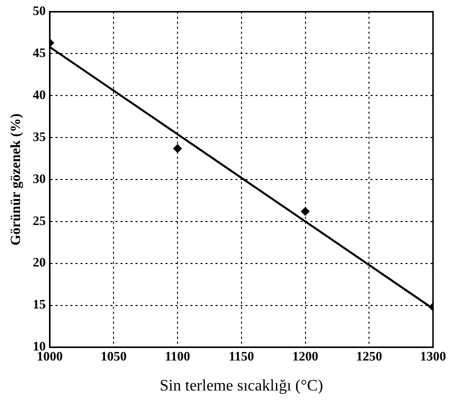 The height and width of the screenshot is (400, 461). I want to click on x-tick-label: 1250, so click(369, 356).